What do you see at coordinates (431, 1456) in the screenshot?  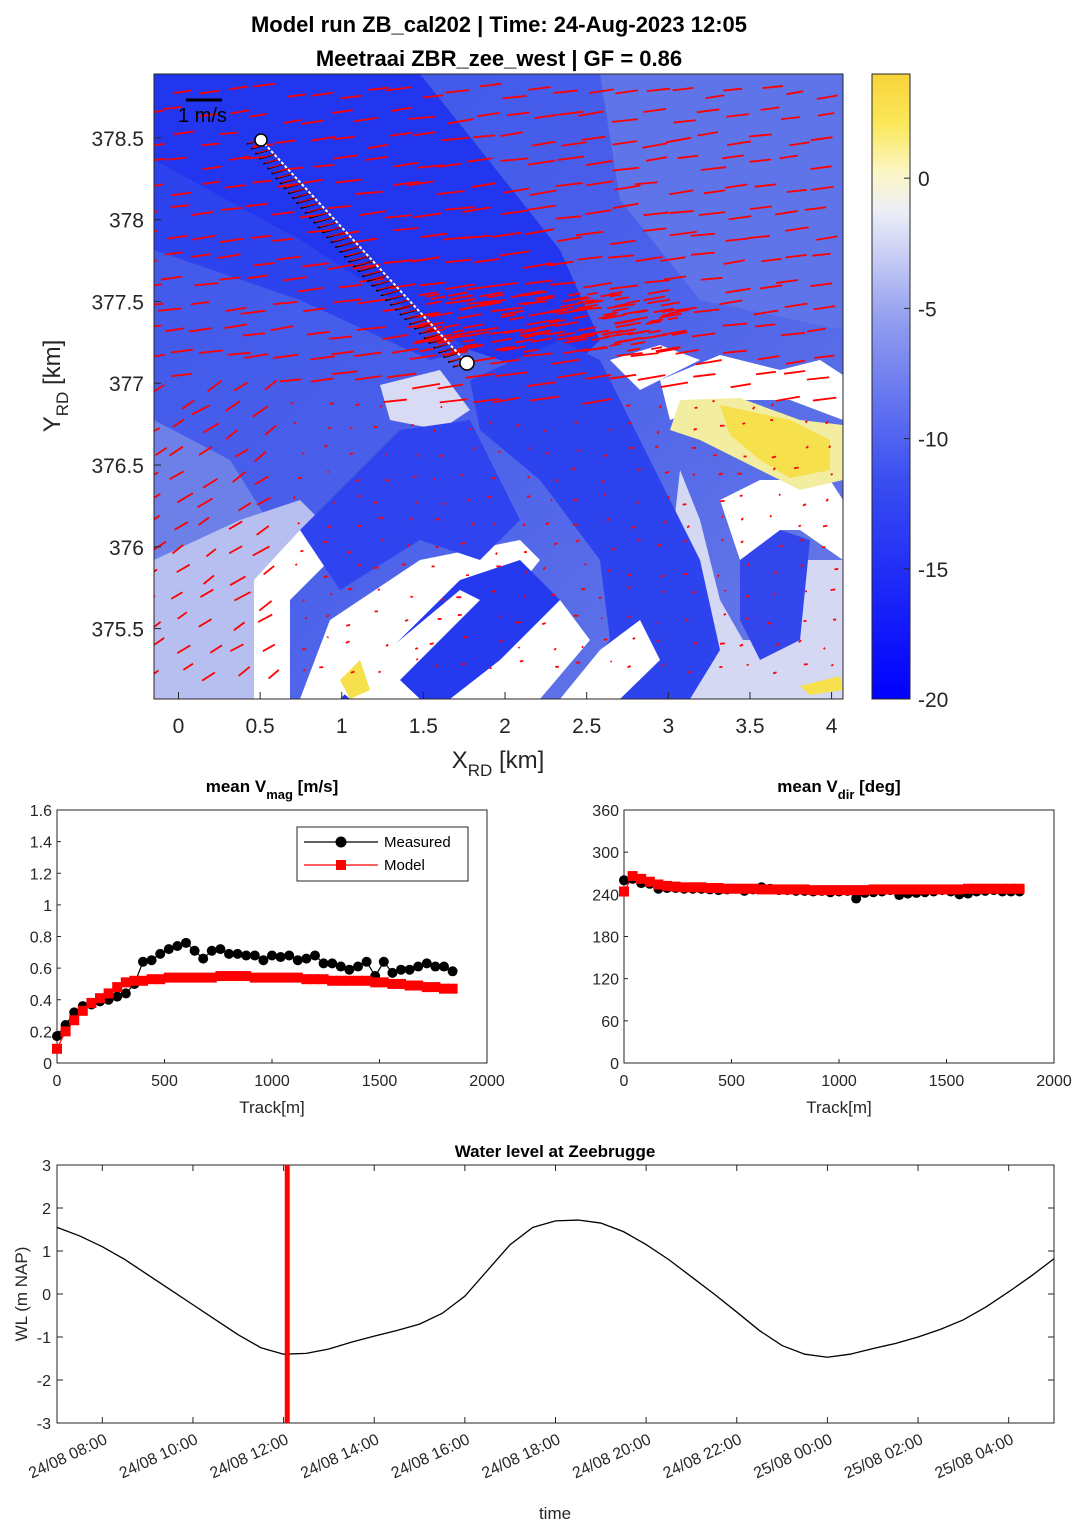 I see `wl-x-tick-label: 24/08 16:00` at bounding box center [431, 1456].